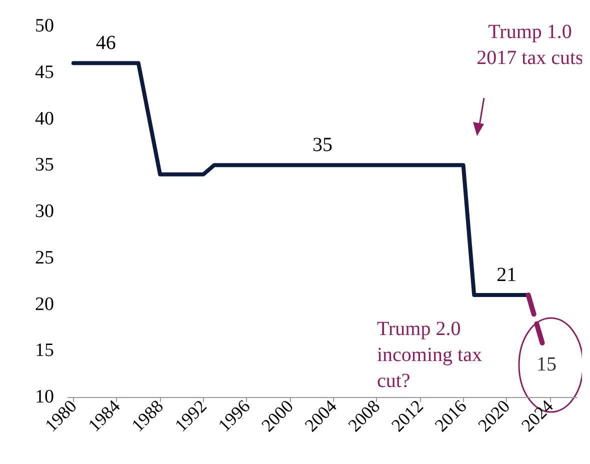 This screenshot has height=464, width=590. I want to click on y-tick-label: 20, so click(44, 304).